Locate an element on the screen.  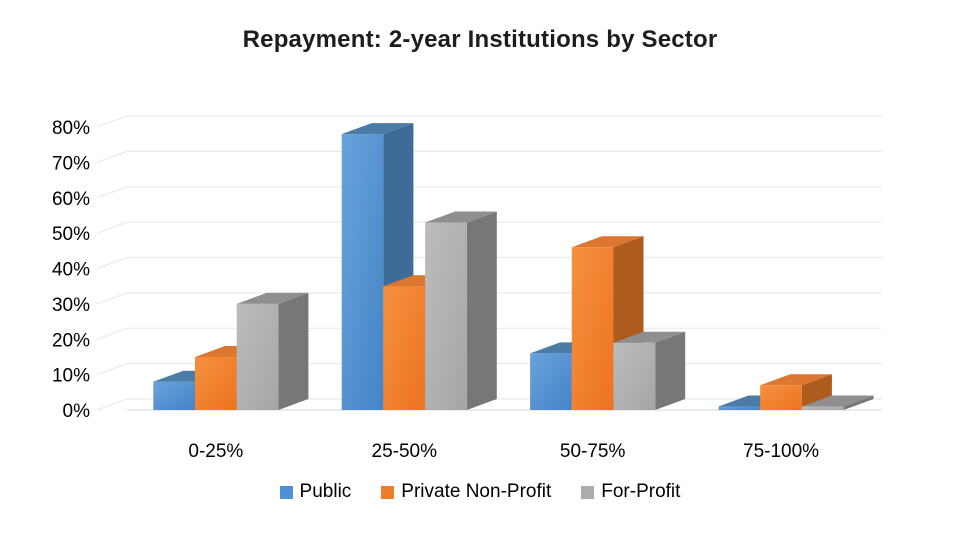
legend: Public Private Non-Profit For-Profit is located at coordinates (480, 492).